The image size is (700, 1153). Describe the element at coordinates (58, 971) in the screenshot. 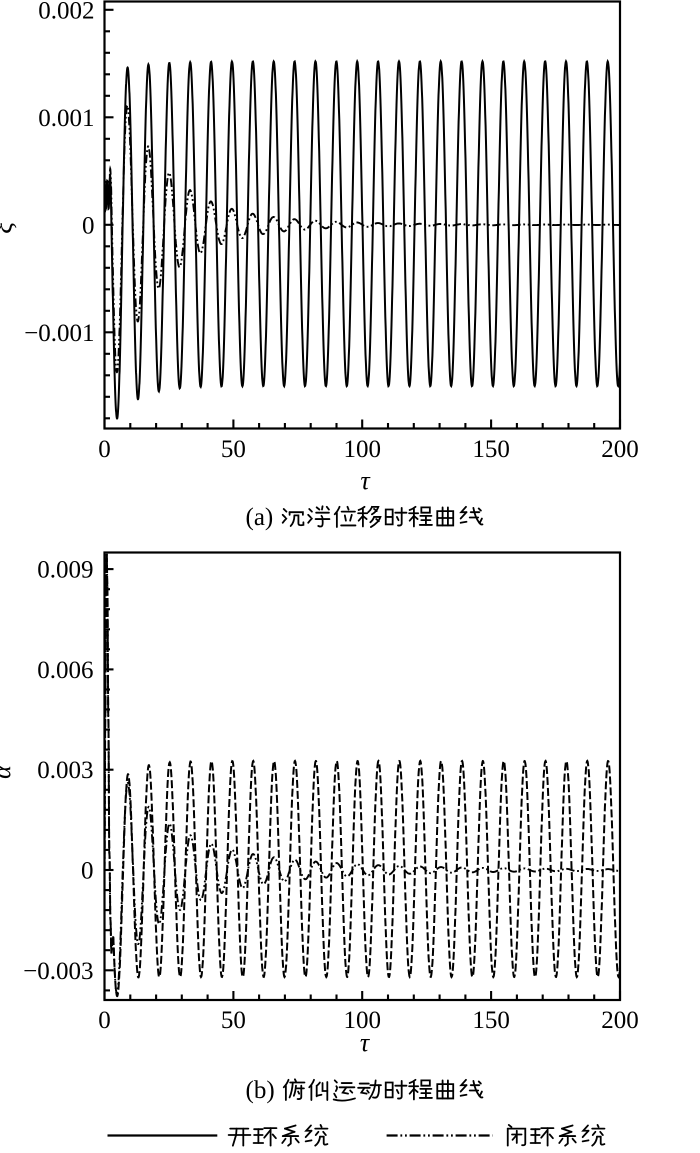

I see `svg-text: −0.003` at that location.